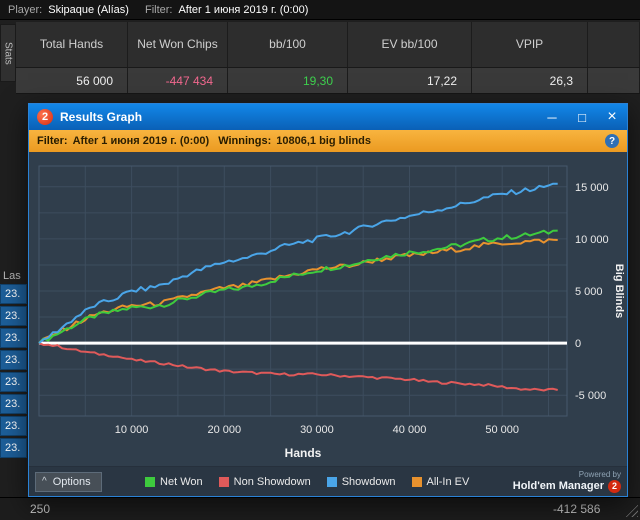 The width and height of the screenshot is (640, 520). What do you see at coordinates (552, 117) in the screenshot?
I see `minimize-button: ─` at bounding box center [552, 117].